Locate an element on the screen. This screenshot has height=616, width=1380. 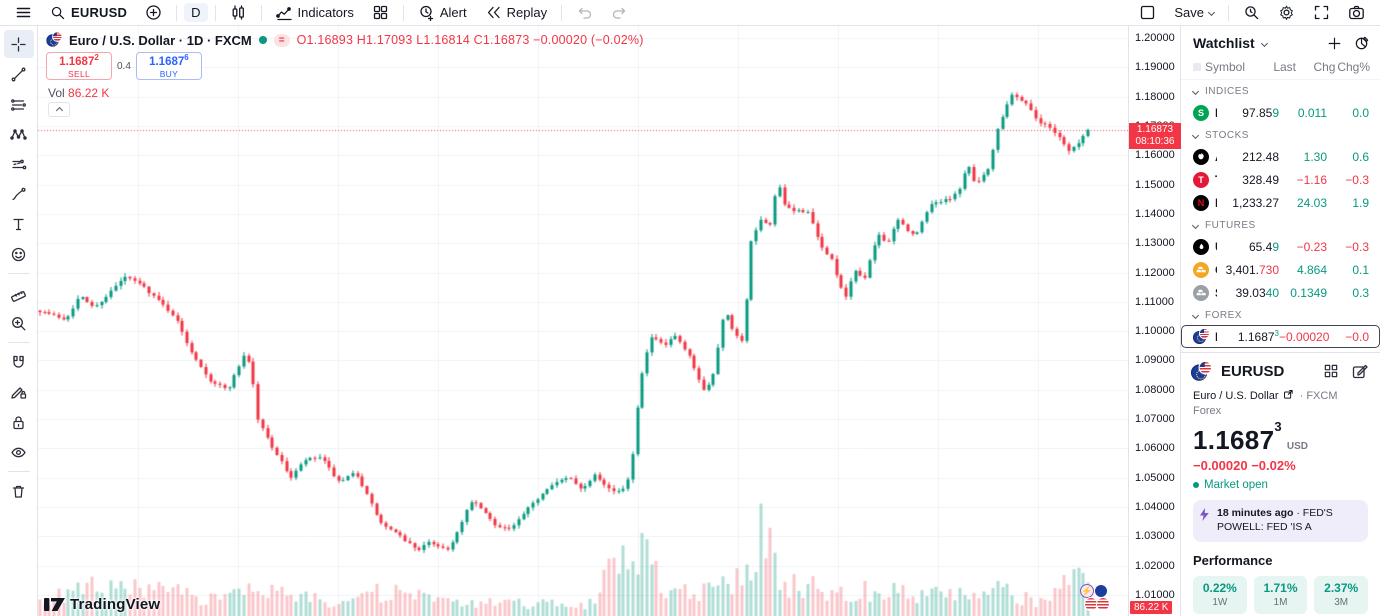
tool-magnet-button is located at coordinates (19, 362).